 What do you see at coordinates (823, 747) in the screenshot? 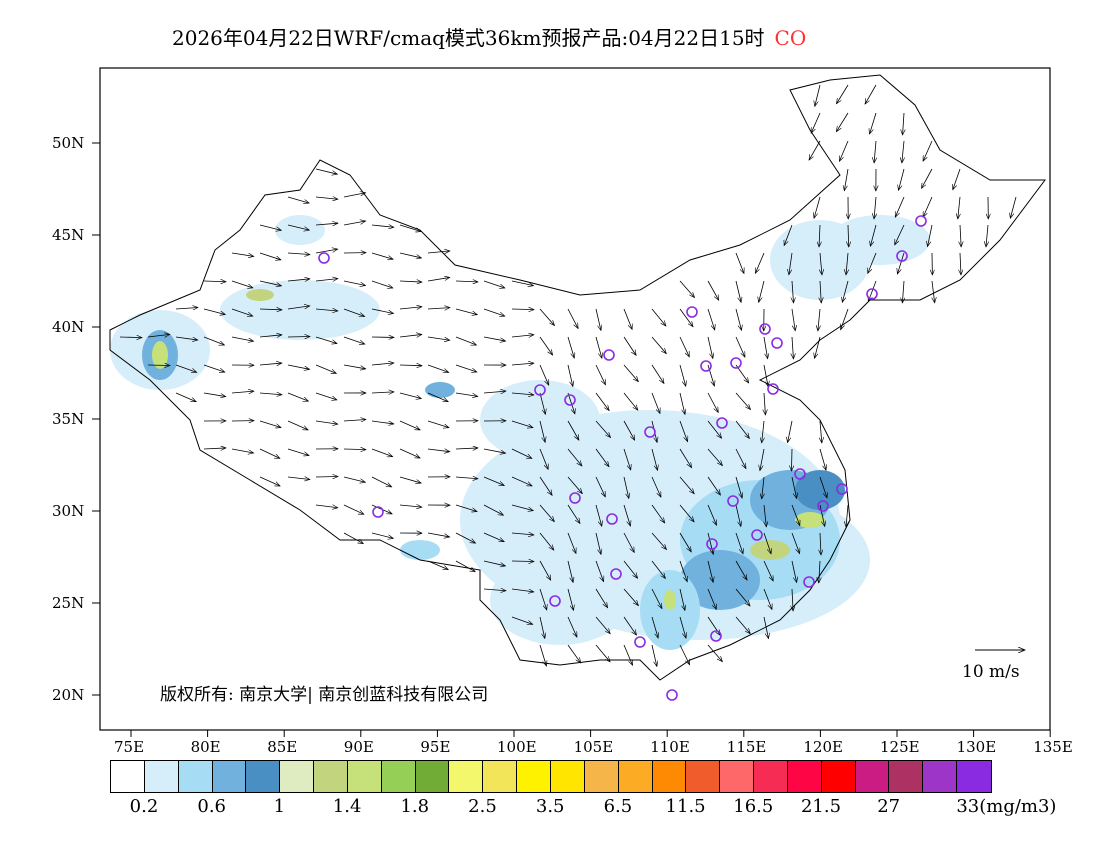
I see `lon-tick-label: 120E` at bounding box center [823, 747].